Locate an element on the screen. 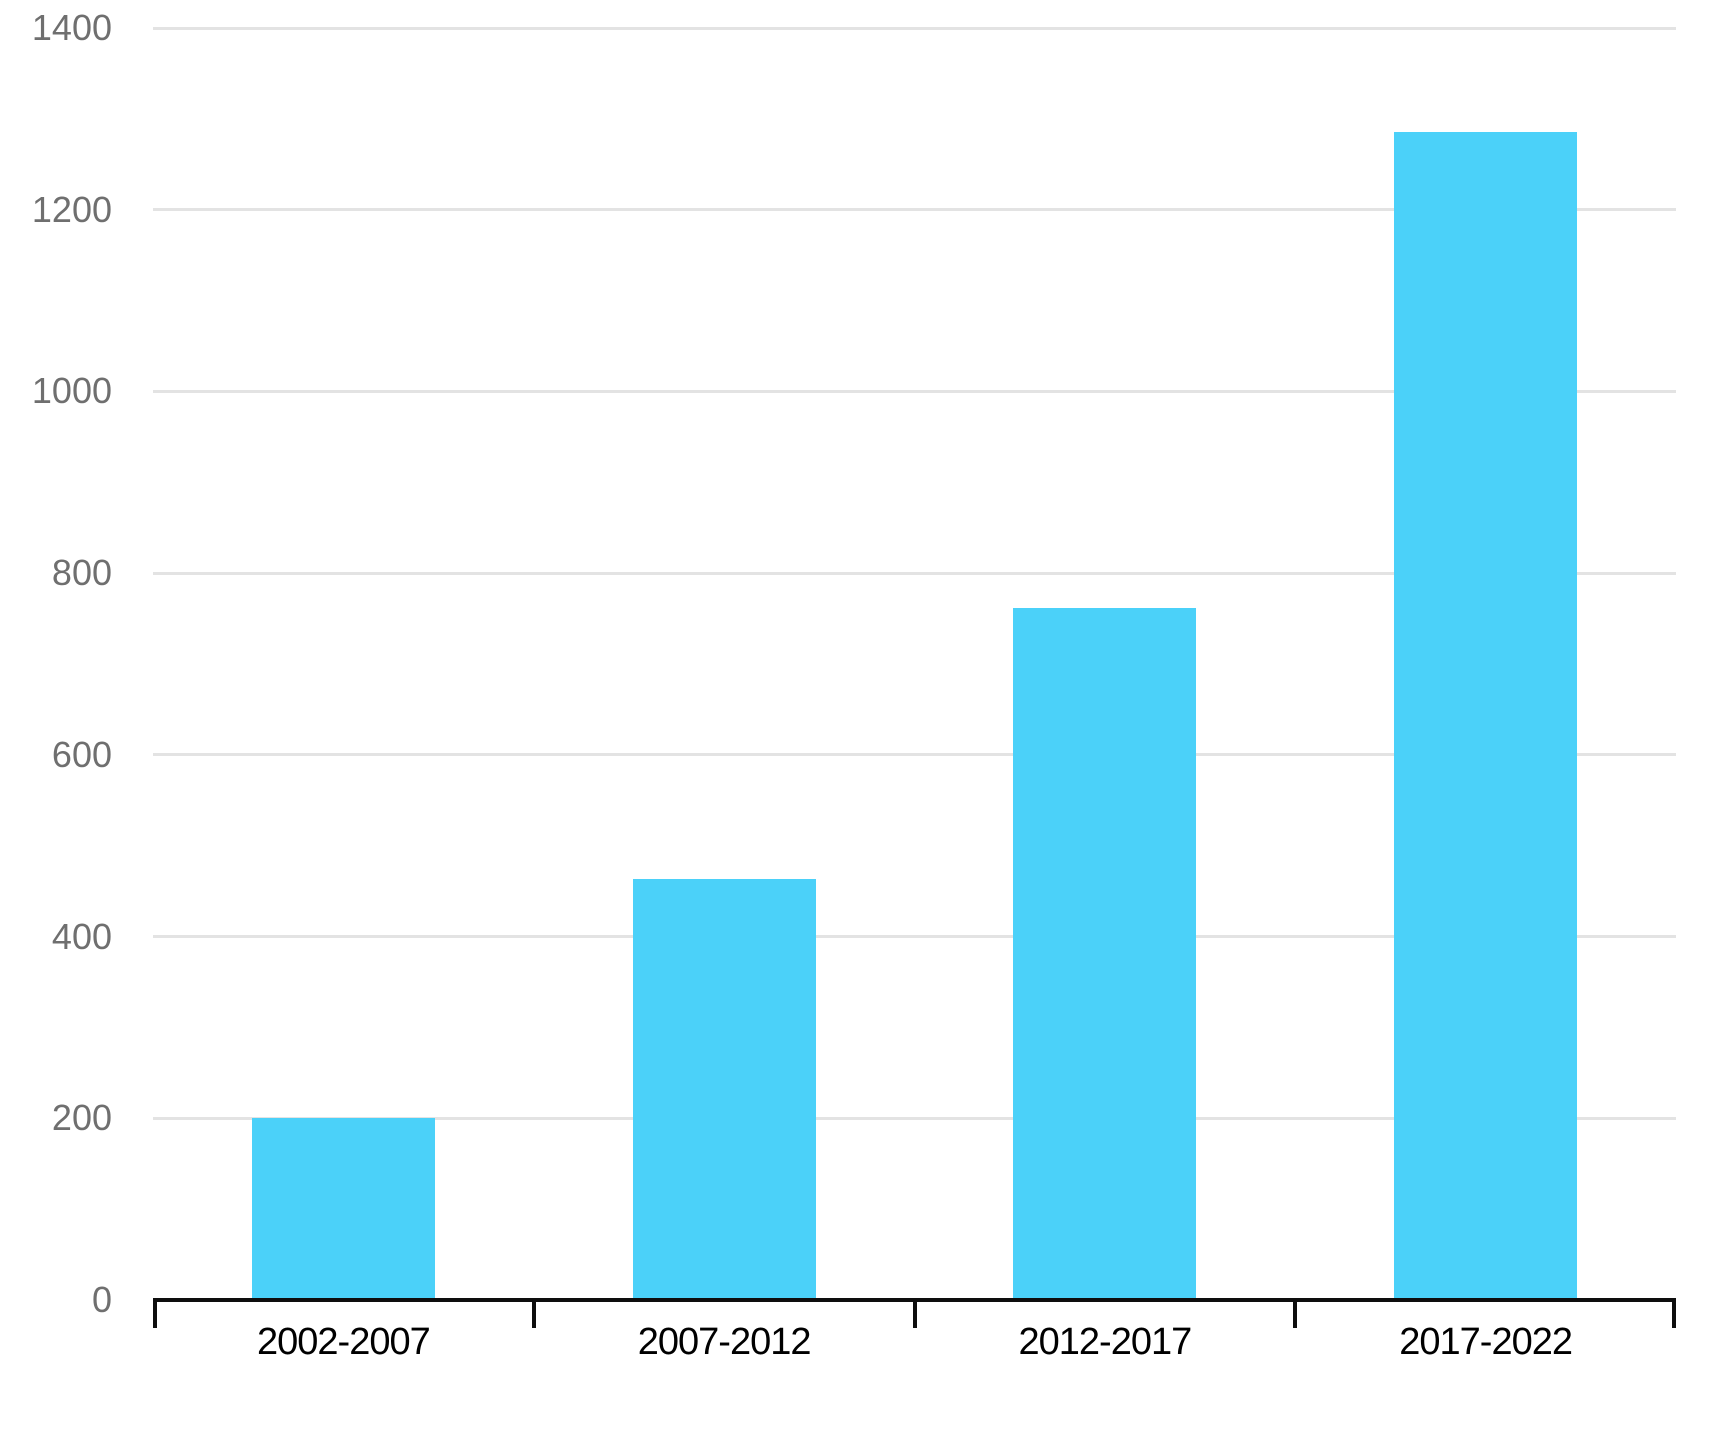  y-axis-tick-label: 1000 is located at coordinates (71, 391).